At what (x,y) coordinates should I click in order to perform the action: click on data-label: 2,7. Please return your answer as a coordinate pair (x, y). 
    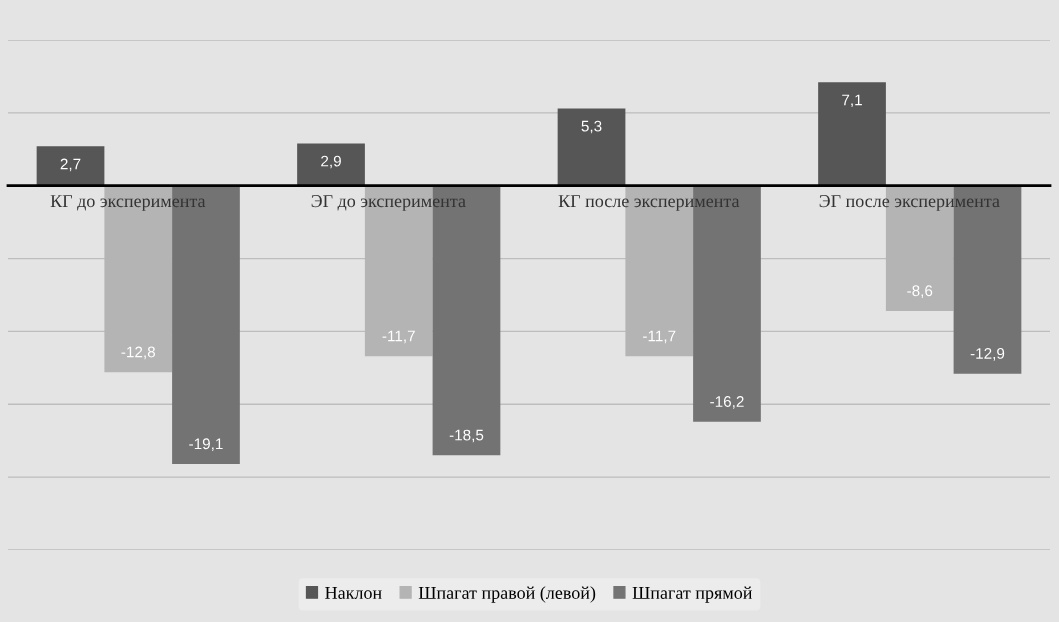
    Looking at the image, I should click on (70, 165).